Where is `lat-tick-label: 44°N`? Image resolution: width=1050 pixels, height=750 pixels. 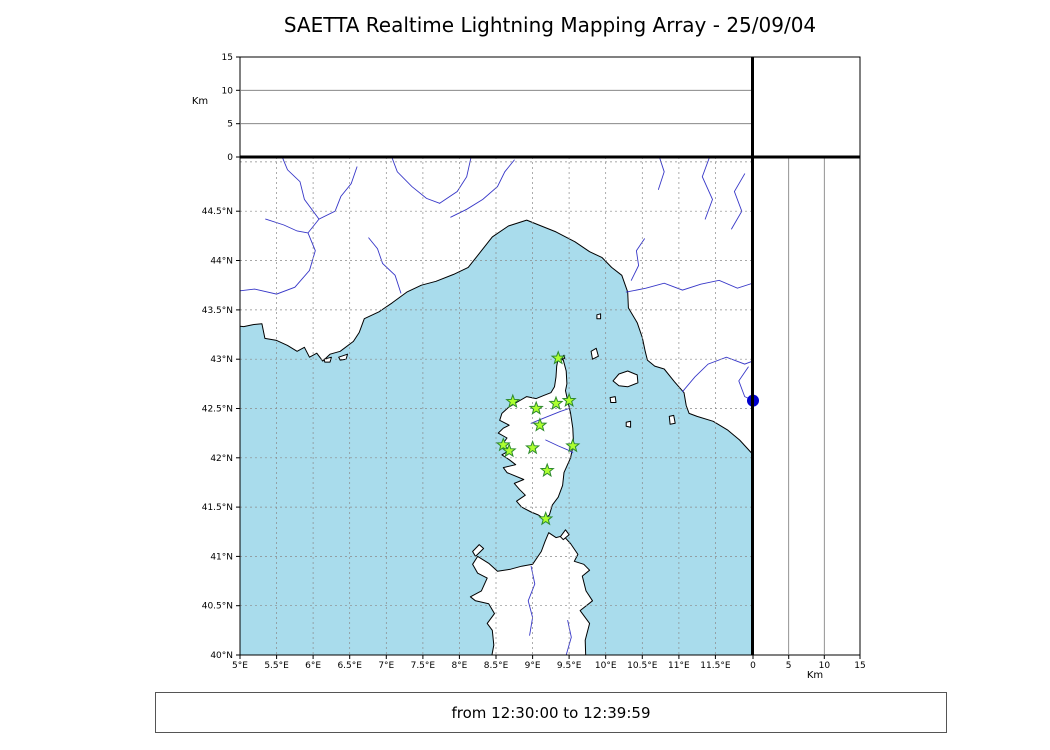
lat-tick-label: 44°N is located at coordinates (221, 262).